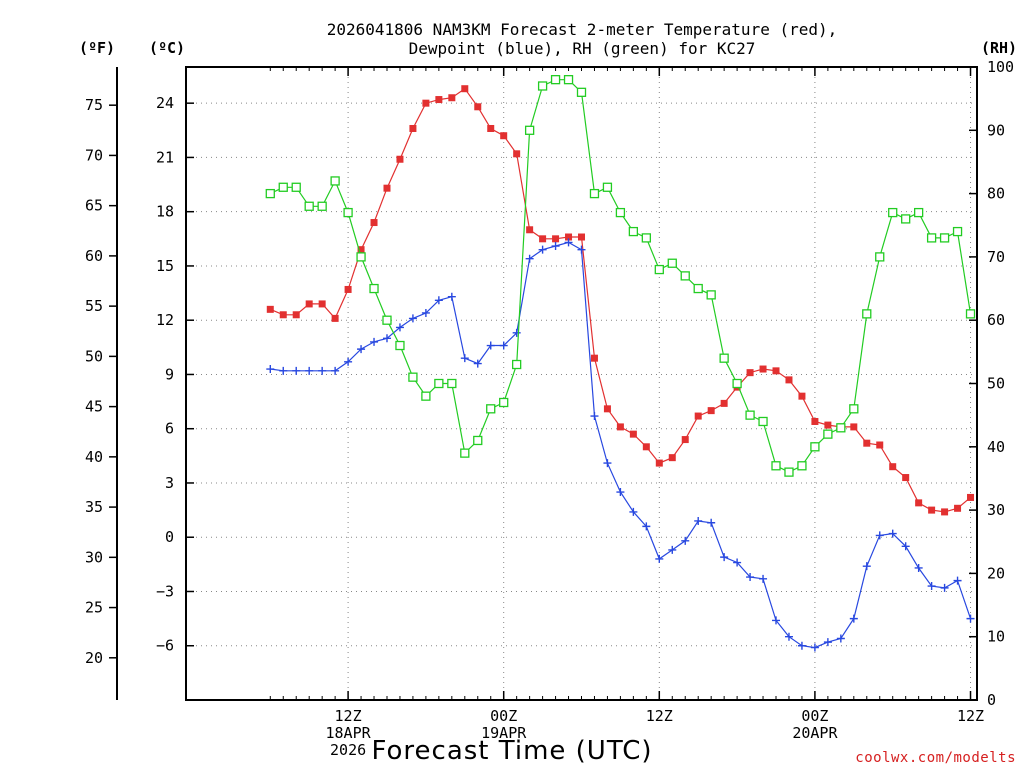 Image resolution: width=1024 pixels, height=768 pixels. Describe the element at coordinates (169, 483) in the screenshot. I see `celsius-tick-label: 3` at that location.